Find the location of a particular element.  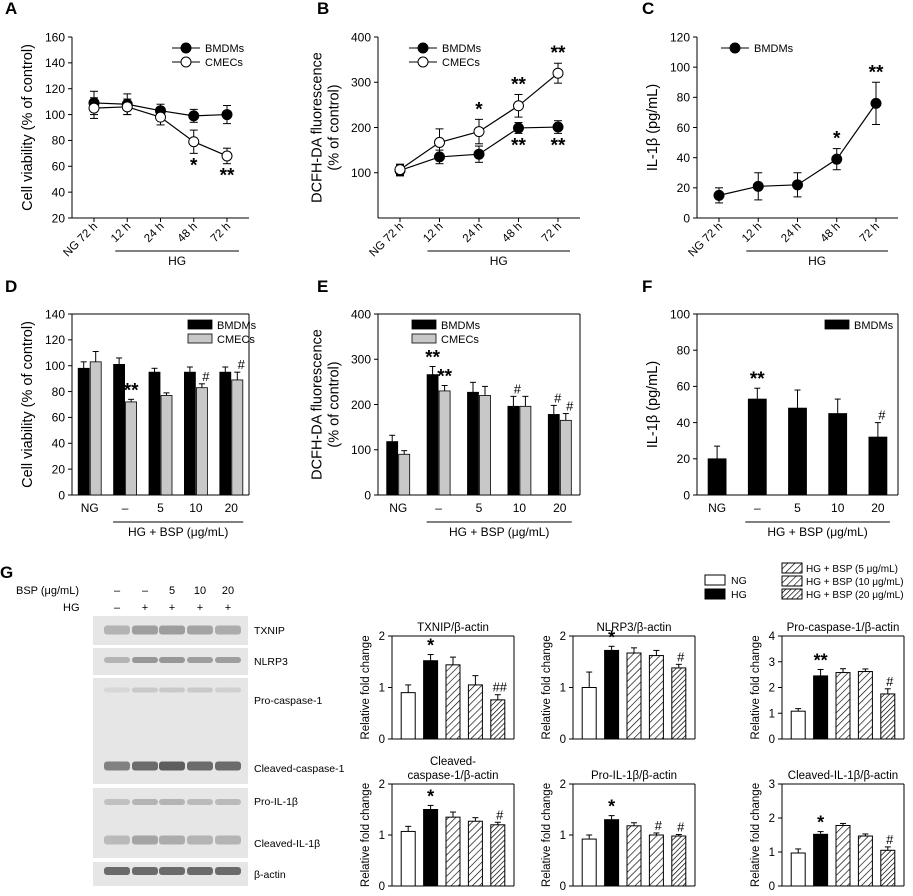

y-axis-label: Relative fold change is located at coordinates (366, 687).